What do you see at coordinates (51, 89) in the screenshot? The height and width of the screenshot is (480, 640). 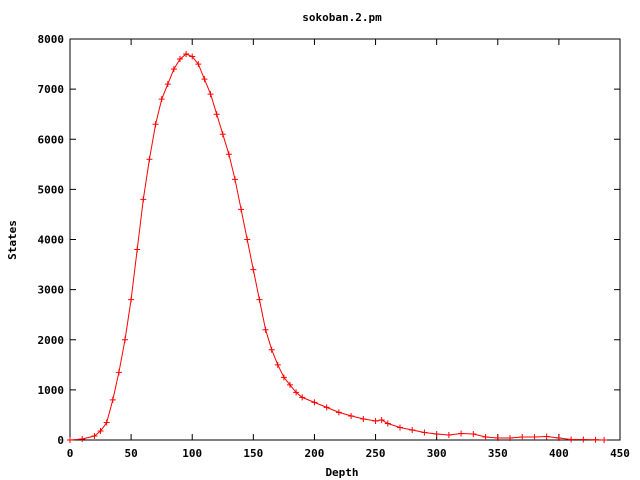 I see `y-tick-label: 7000` at bounding box center [51, 89].